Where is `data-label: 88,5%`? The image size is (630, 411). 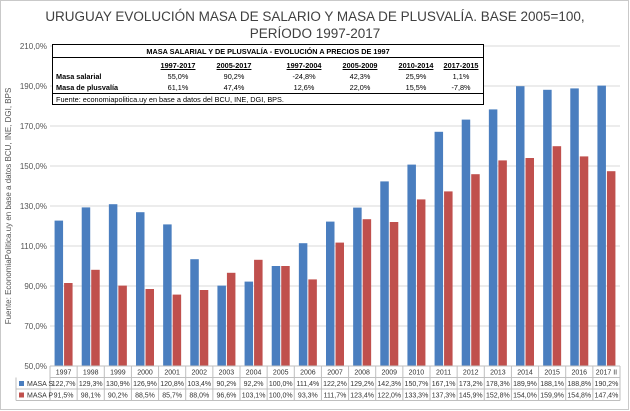 data-label: 88,5% is located at coordinates (145, 396).